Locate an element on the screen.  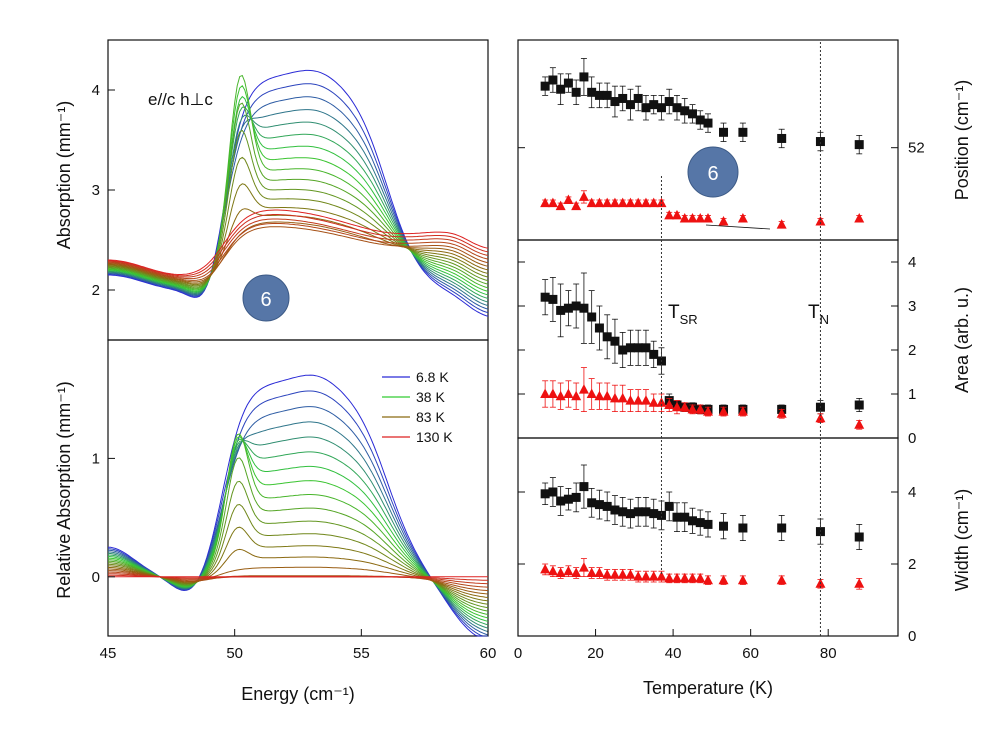
width-y-ticks: 0 2 4 is located at coordinates (717, 564).